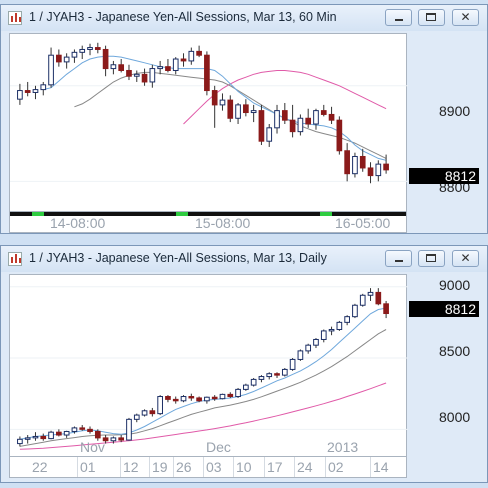 The image size is (488, 488). What do you see at coordinates (455, 417) in the screenshot?
I see `price-label-8000: 8000` at bounding box center [455, 417].